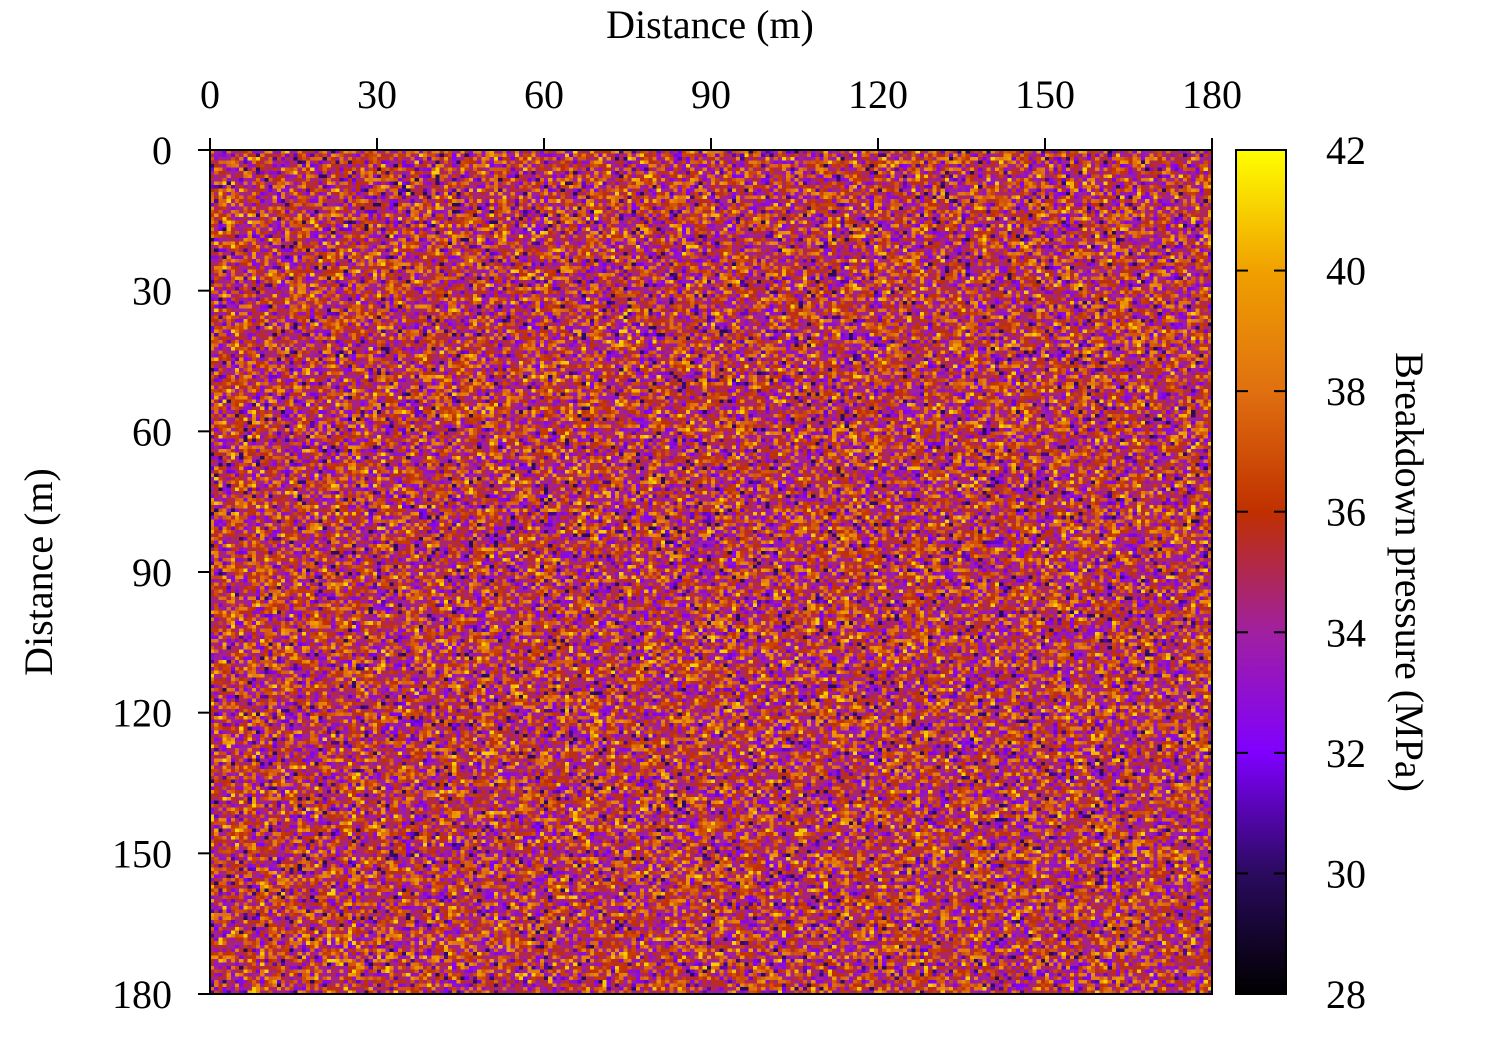  Describe the element at coordinates (377, 94) in the screenshot. I see `x-tick-label: 30` at that location.